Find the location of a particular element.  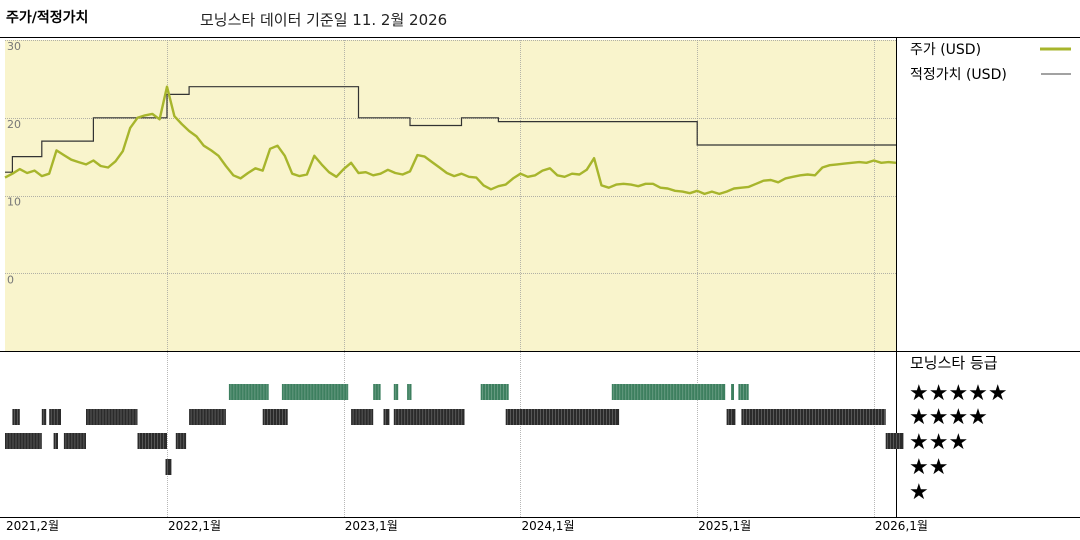

x-tick-label: 2021,2월 is located at coordinates (32, 526).